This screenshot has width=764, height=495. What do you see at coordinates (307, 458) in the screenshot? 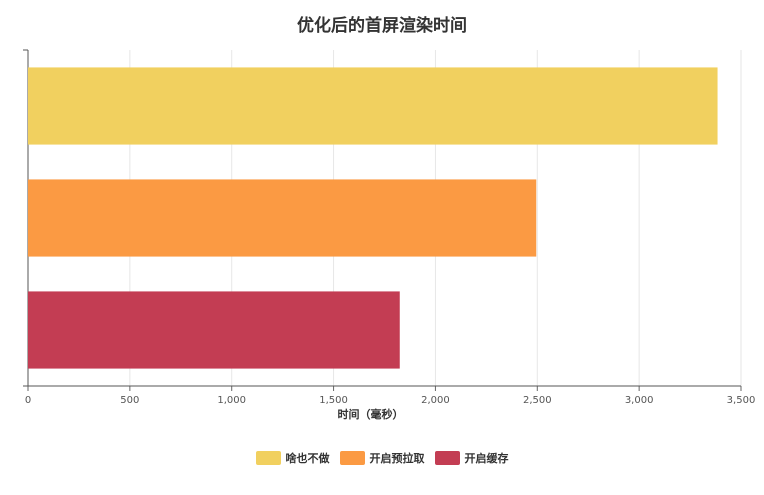
I see `legend-label: 啥也不做` at bounding box center [307, 458].